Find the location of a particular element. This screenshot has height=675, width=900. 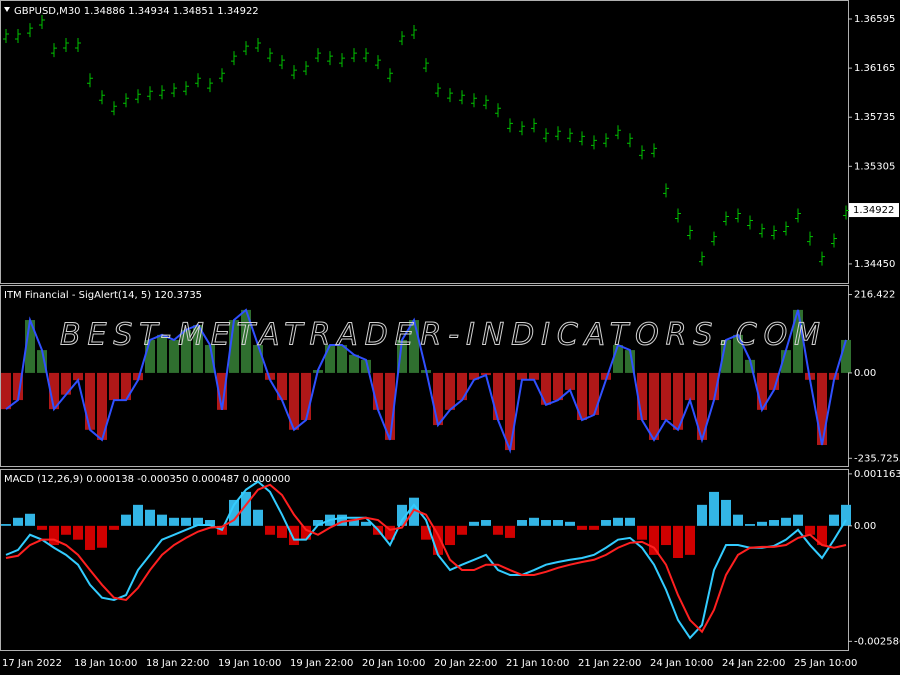

current-price-box is located at coordinates (874, 210).